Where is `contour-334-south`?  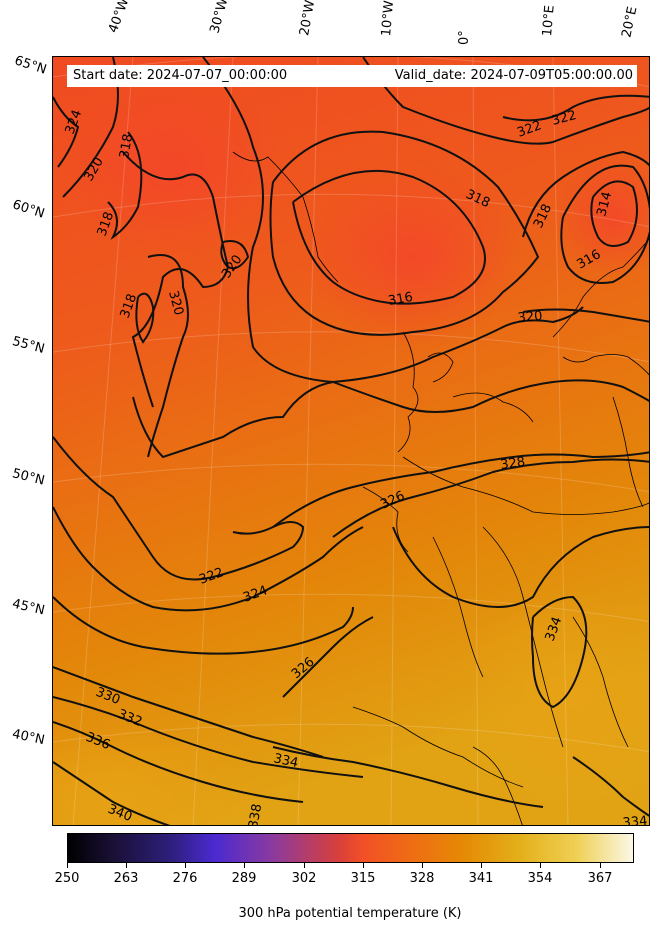
contour-334-south is located at coordinates (408, 777).